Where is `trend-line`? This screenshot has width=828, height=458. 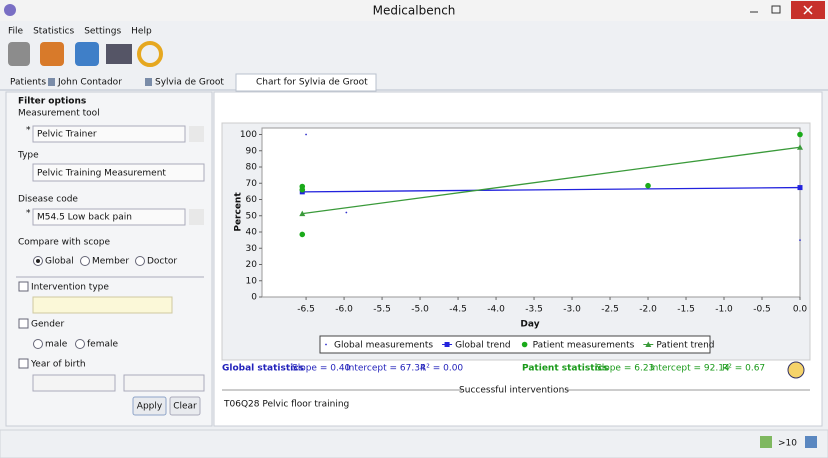
trend-line is located at coordinates (551, 189).